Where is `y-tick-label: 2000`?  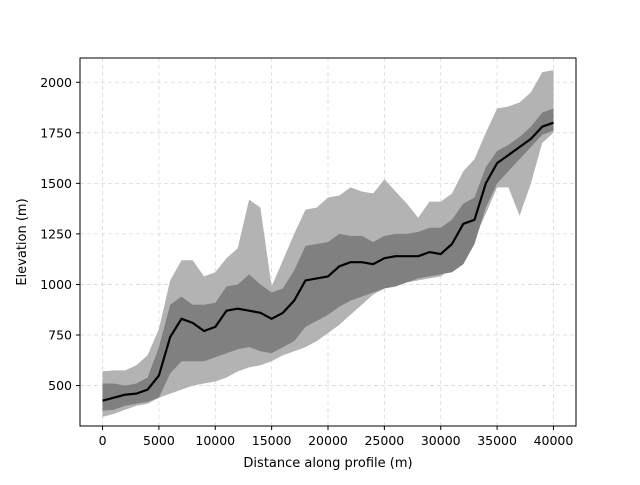
y-tick-label: 2000 is located at coordinates (56, 82).